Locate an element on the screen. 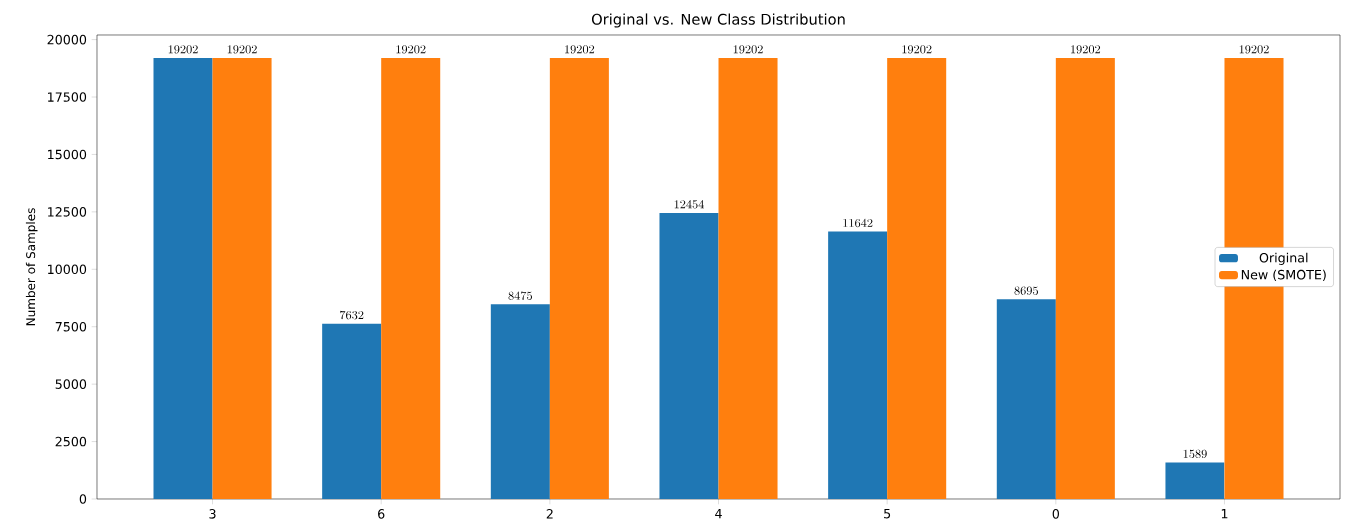 Image resolution: width=1355 pixels, height=521 pixels. data-label: 7632 is located at coordinates (352, 315).